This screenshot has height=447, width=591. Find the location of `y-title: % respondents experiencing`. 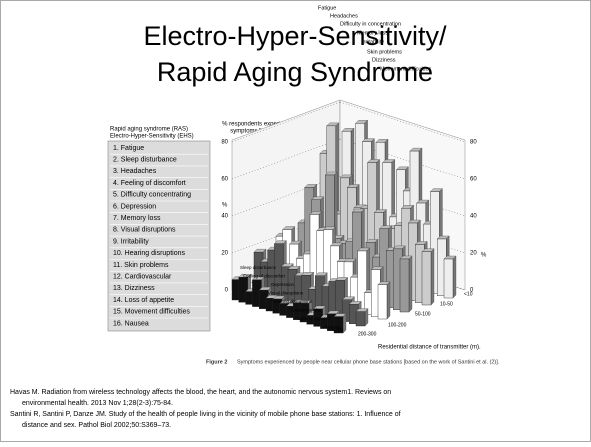

y-title: % respondents experiencing is located at coordinates (260, 125).